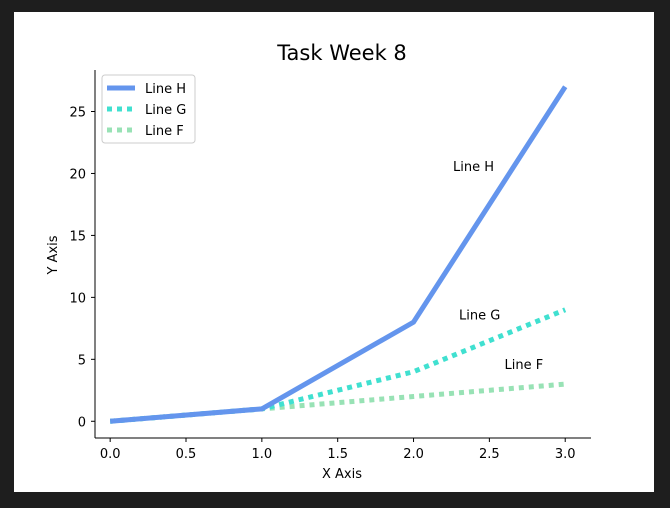 The width and height of the screenshot is (670, 508). Describe the element at coordinates (165, 89) in the screenshot. I see `legend-label-line-h: Line H` at that location.